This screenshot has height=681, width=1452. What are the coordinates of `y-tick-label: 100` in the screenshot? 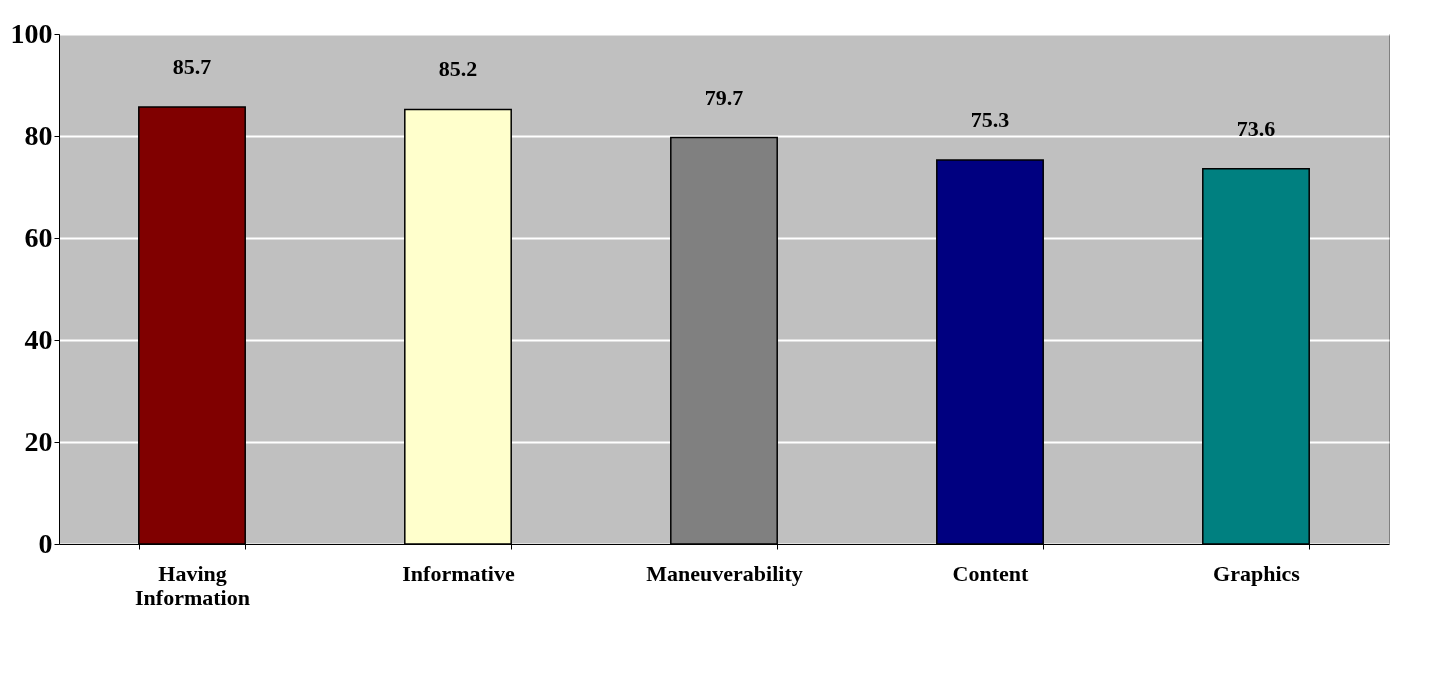 It's located at (31, 33).